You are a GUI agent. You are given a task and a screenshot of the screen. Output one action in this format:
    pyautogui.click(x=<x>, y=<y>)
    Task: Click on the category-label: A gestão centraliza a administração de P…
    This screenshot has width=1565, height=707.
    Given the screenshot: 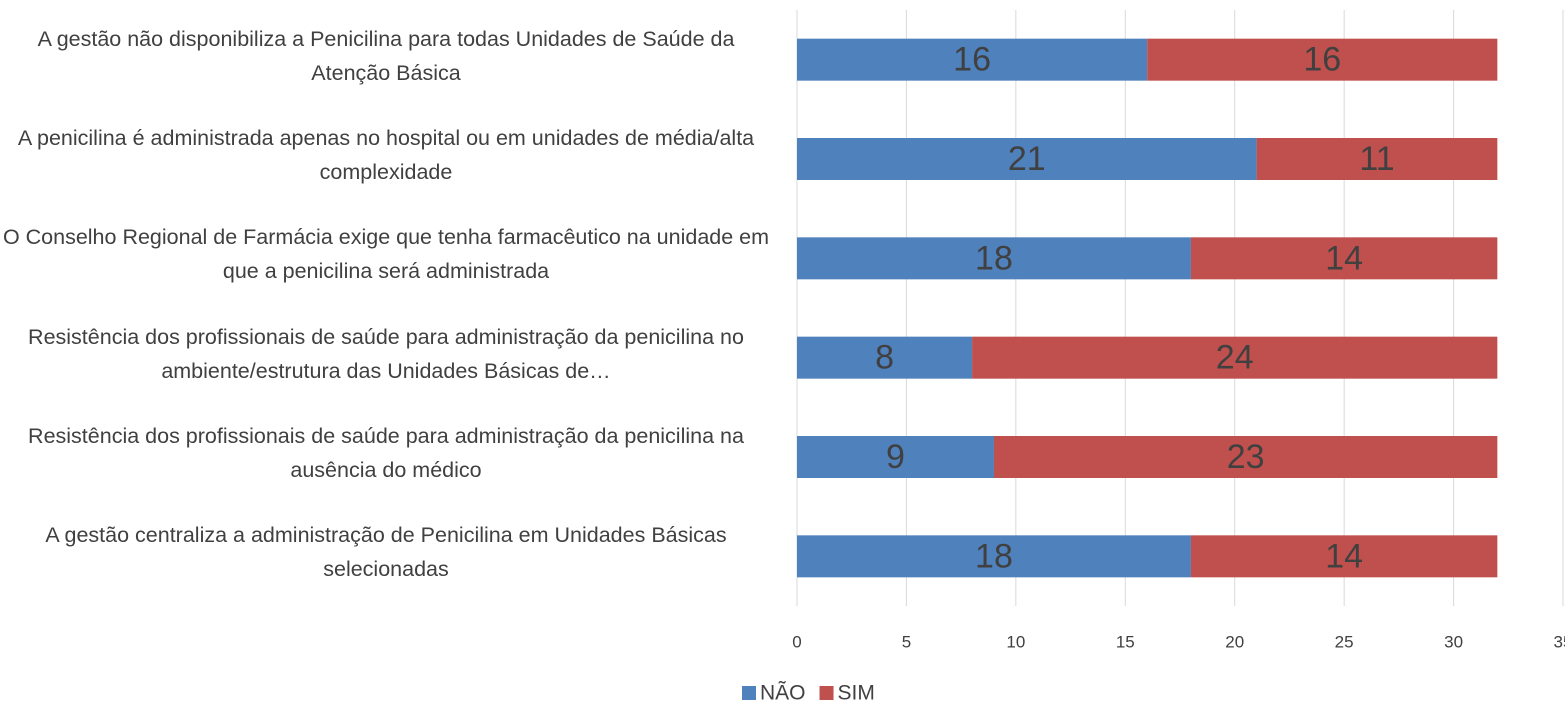 What is the action you would take?
    pyautogui.click(x=386, y=552)
    